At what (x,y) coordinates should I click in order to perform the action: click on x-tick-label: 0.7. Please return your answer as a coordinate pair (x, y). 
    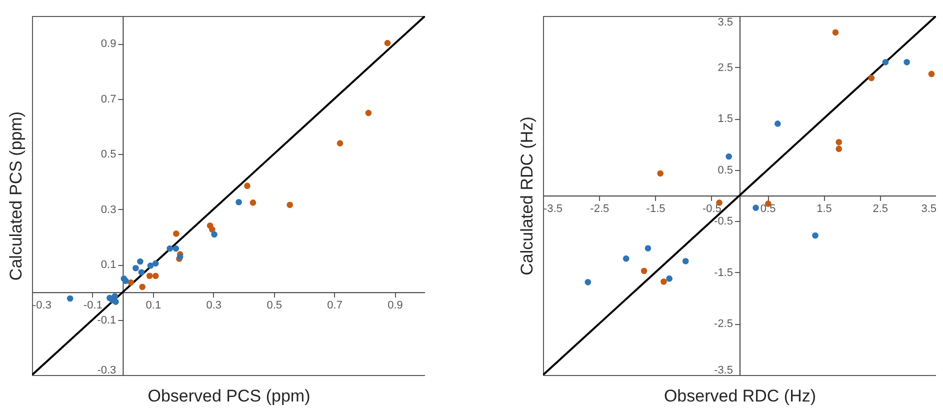
    Looking at the image, I should click on (334, 306).